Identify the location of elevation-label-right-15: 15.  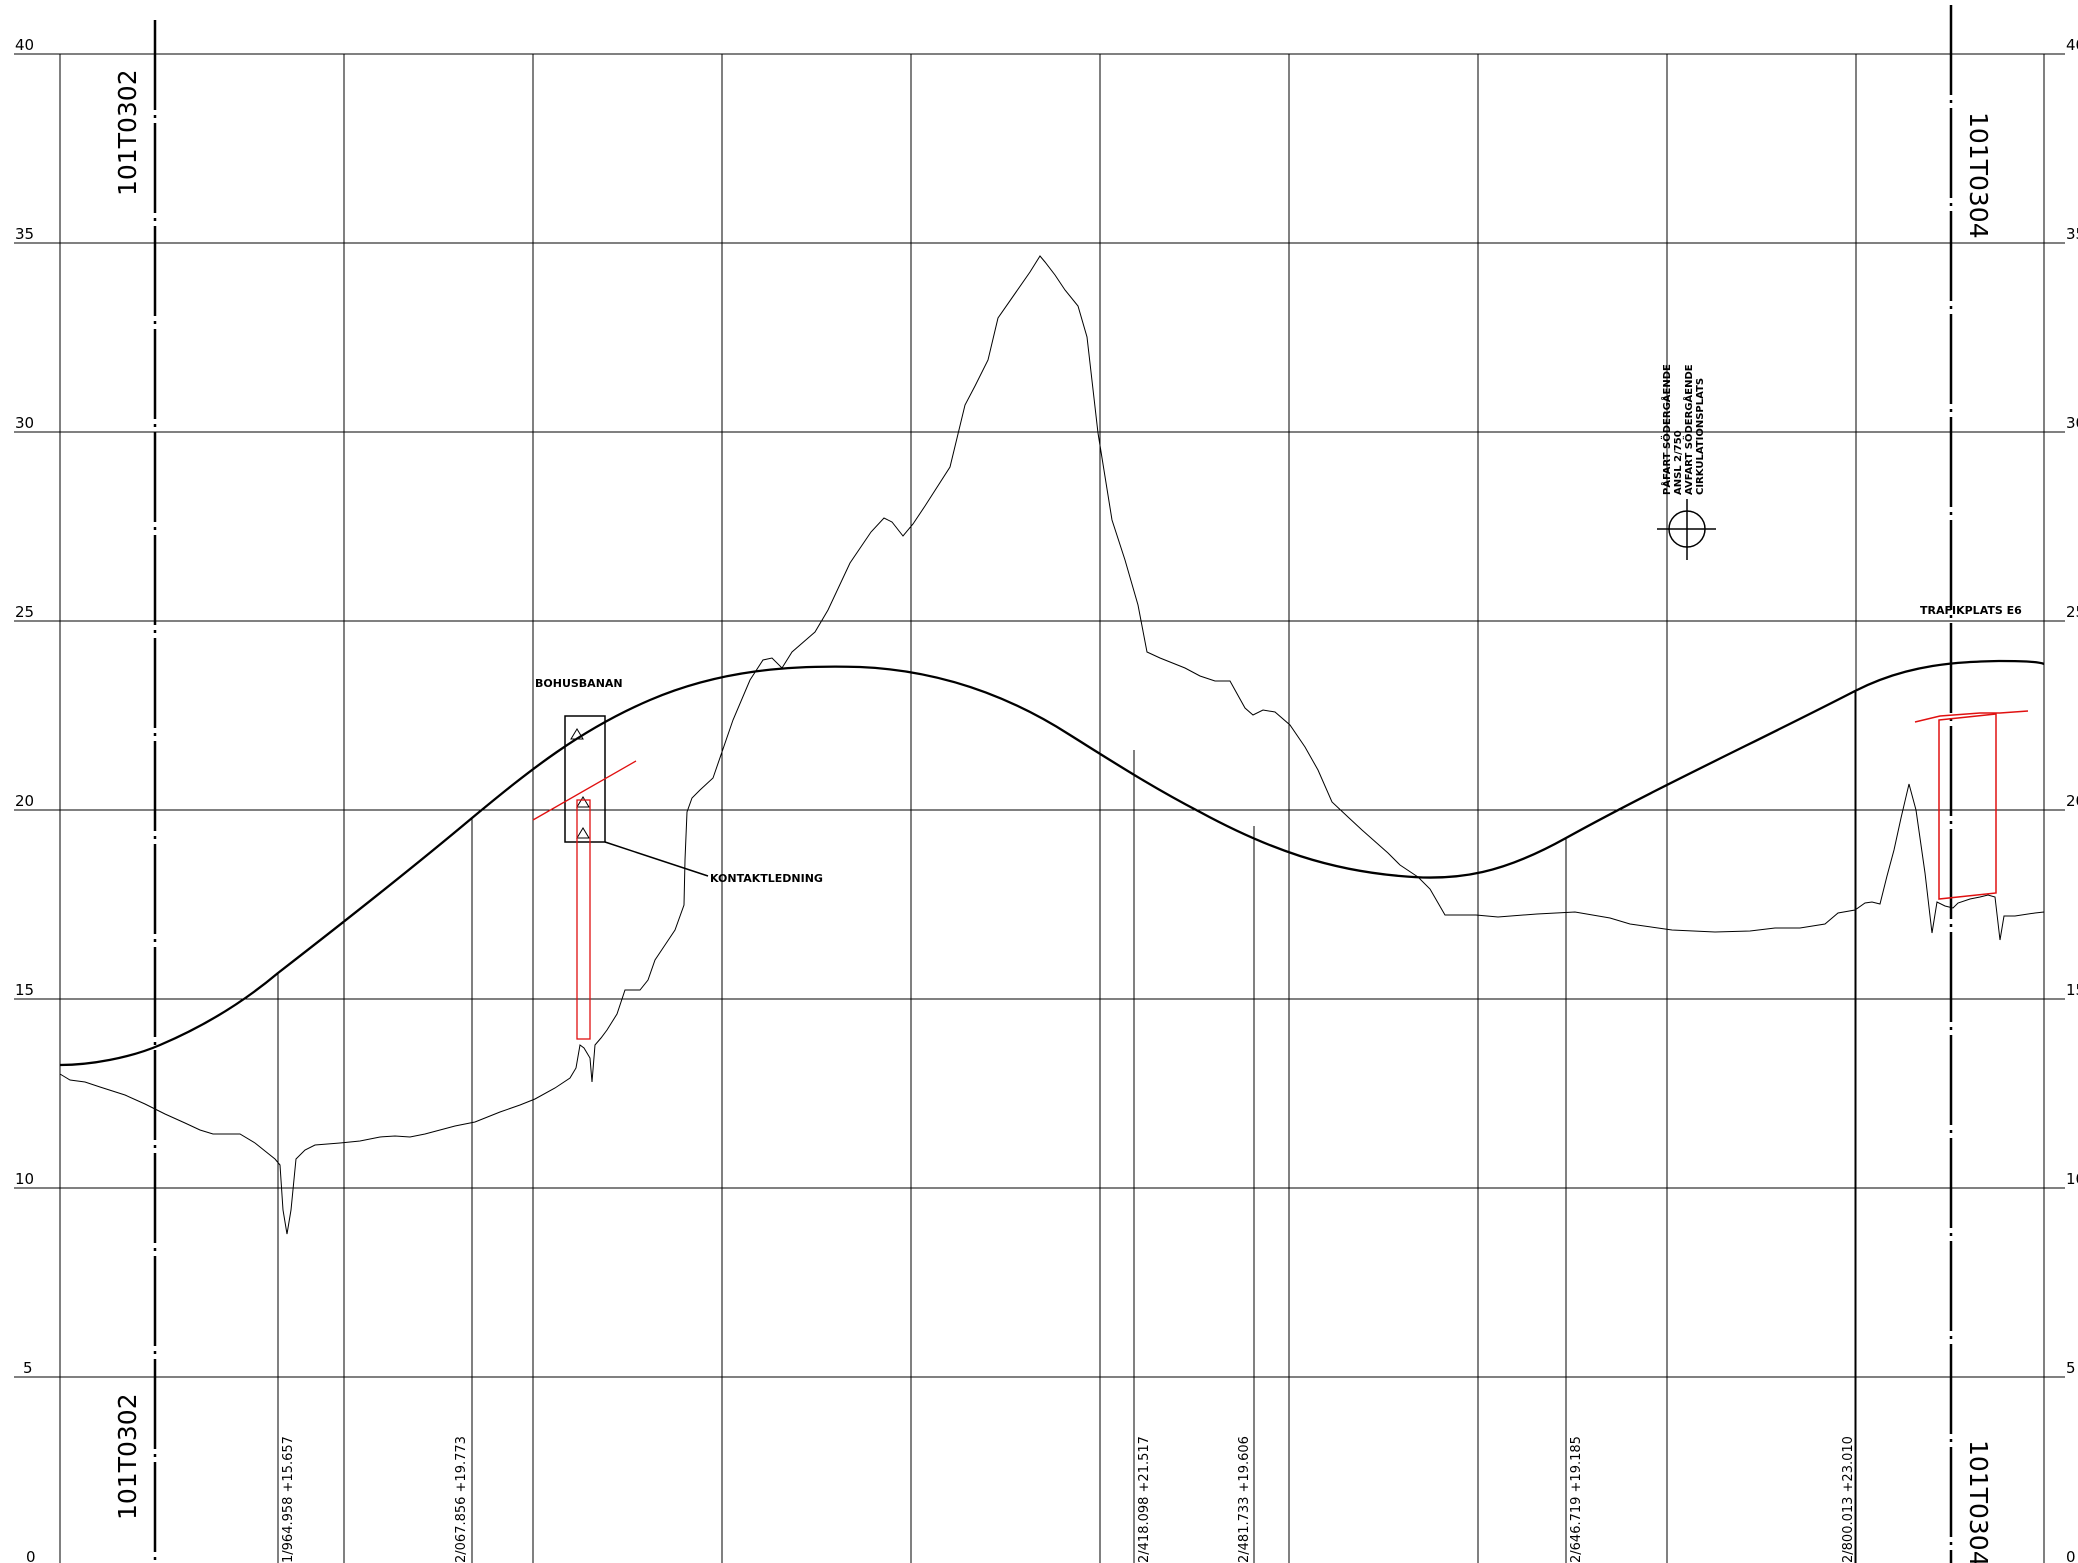
(2072, 990).